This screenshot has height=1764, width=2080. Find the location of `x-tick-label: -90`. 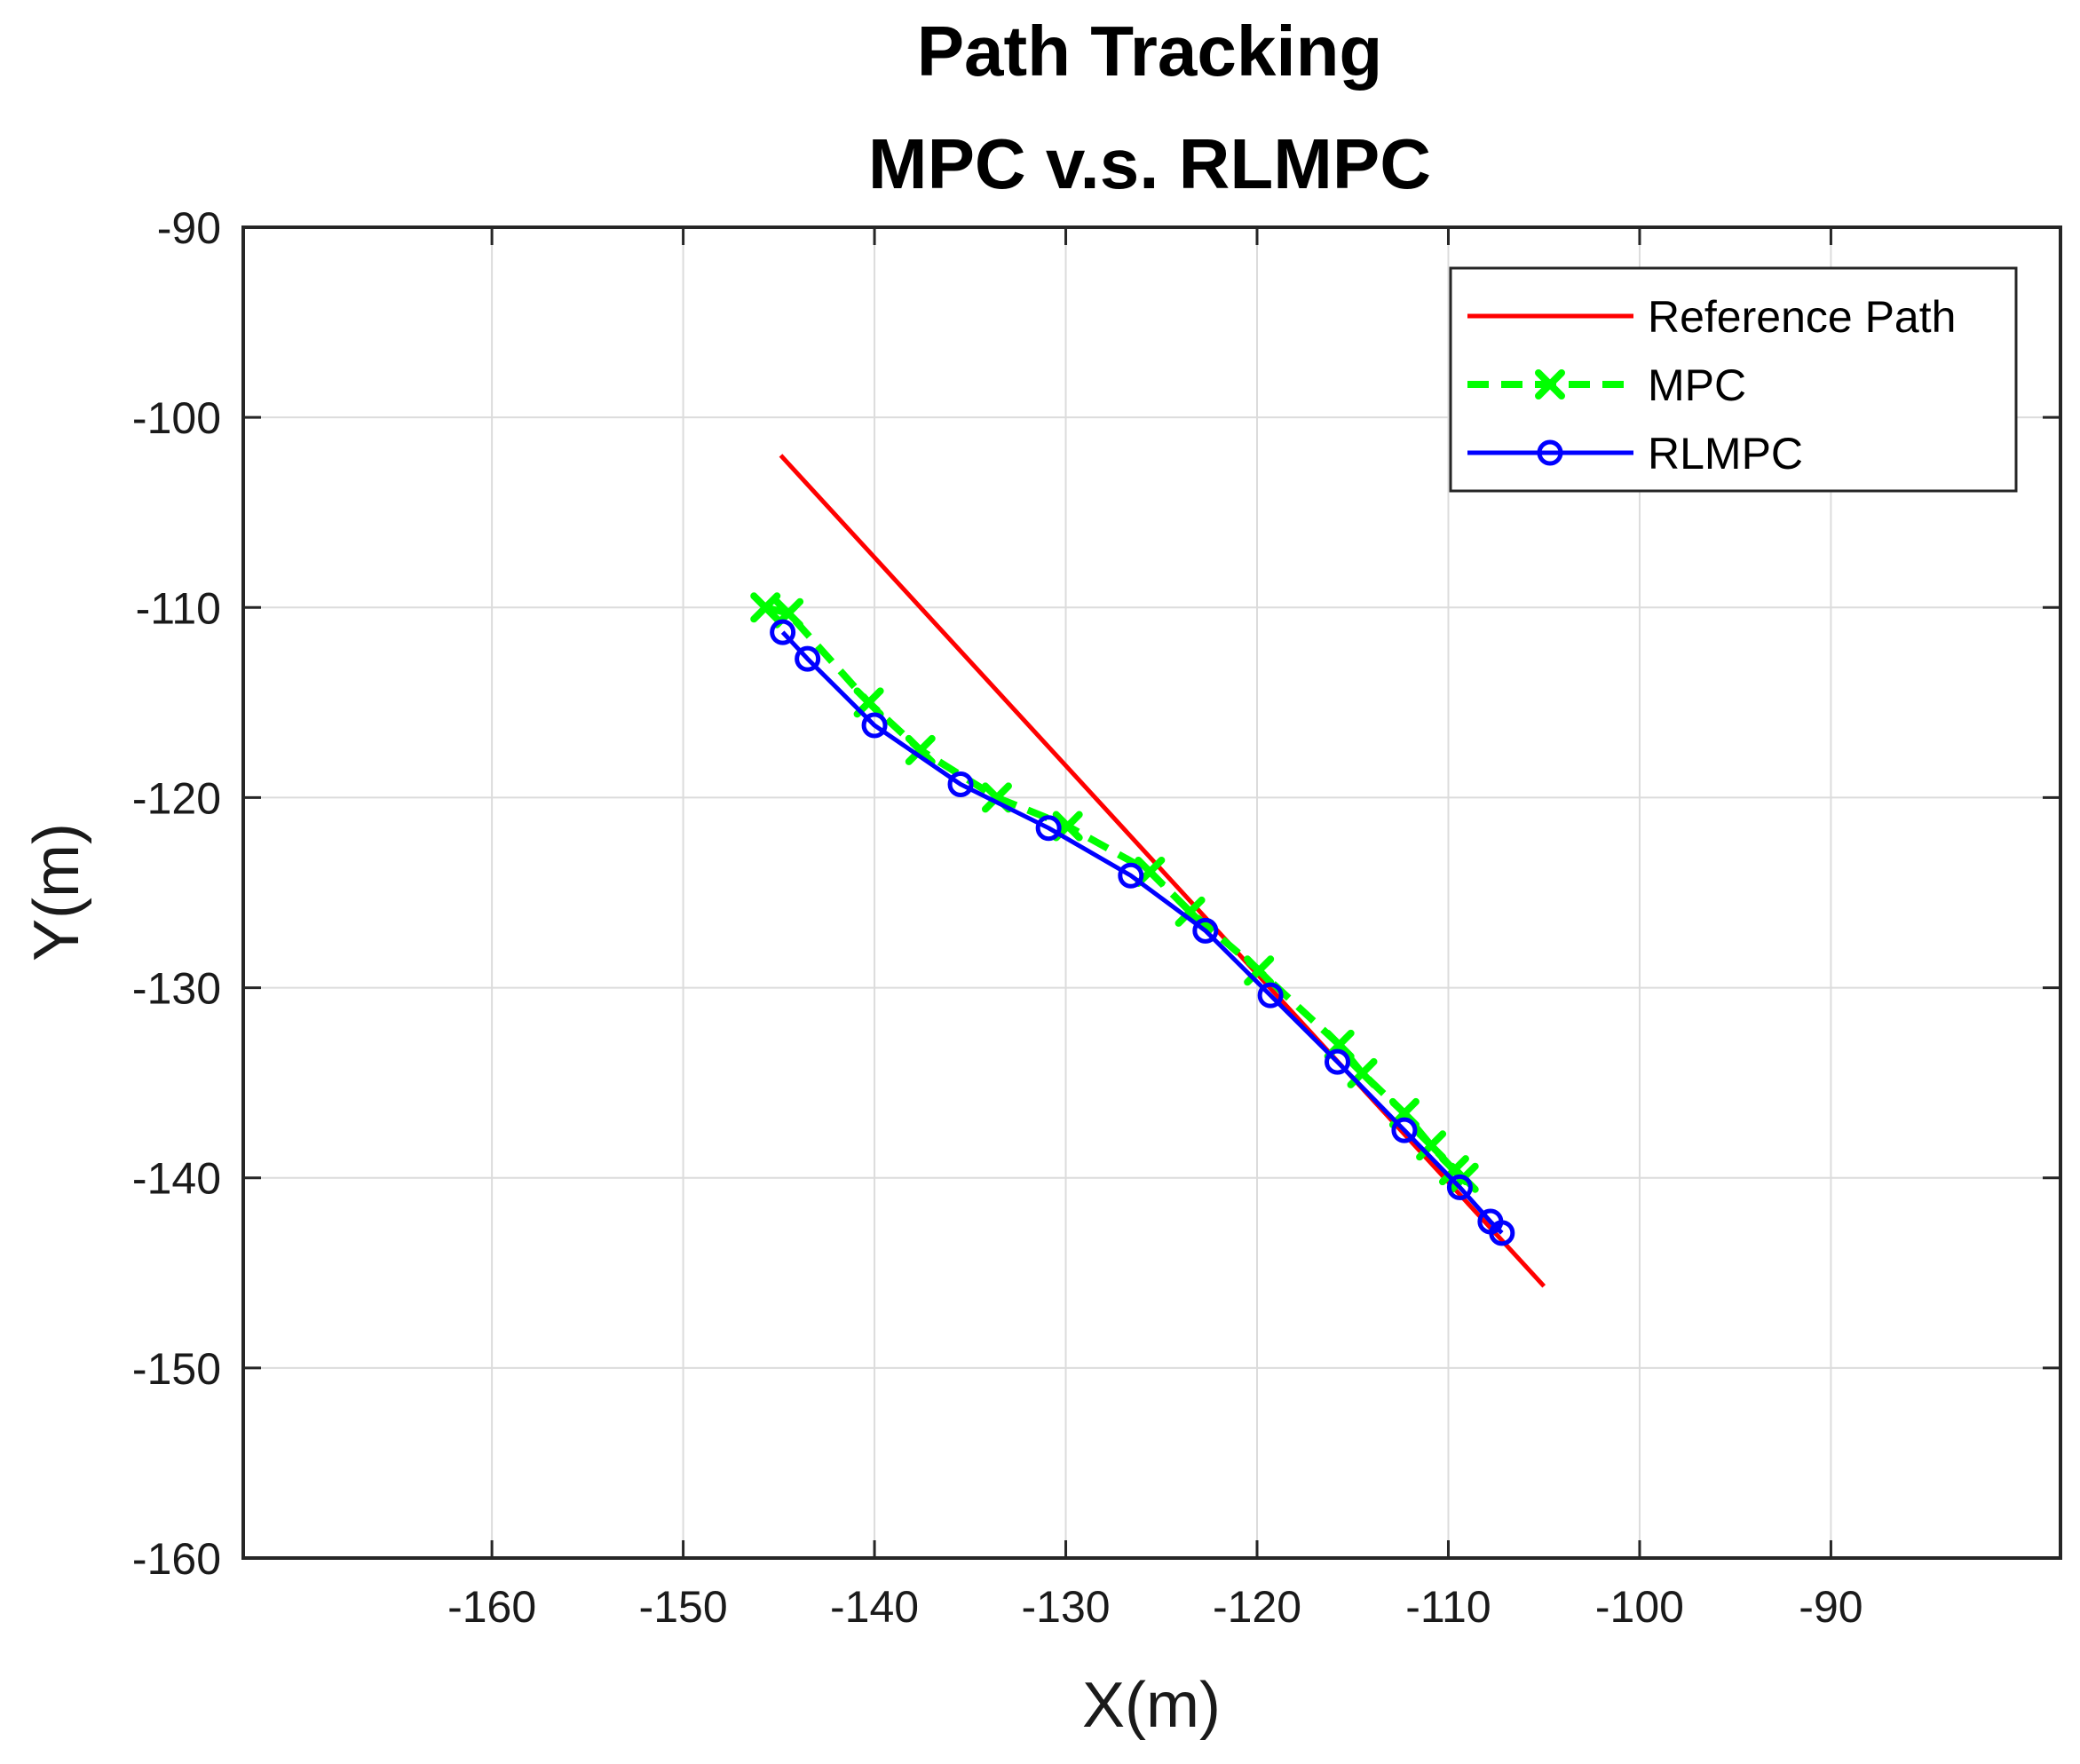

x-tick-label: -90 is located at coordinates (1831, 1607).